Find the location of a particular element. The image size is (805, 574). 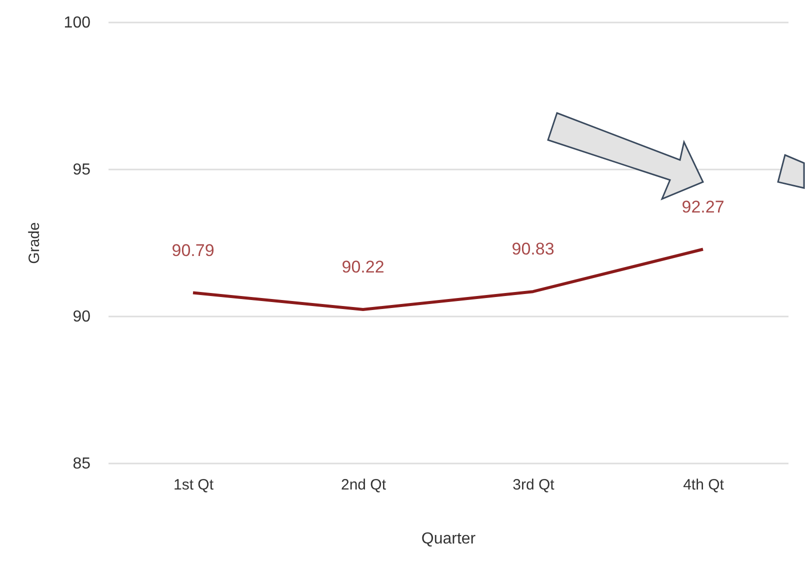

data-label: 90.83 is located at coordinates (533, 249).